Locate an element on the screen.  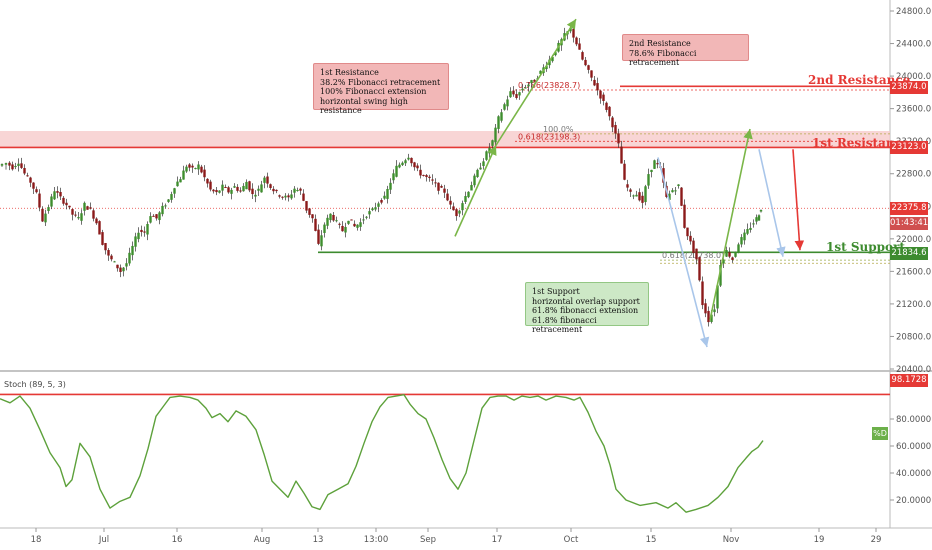
time-tick-label: 29 is located at coordinates (876, 540).